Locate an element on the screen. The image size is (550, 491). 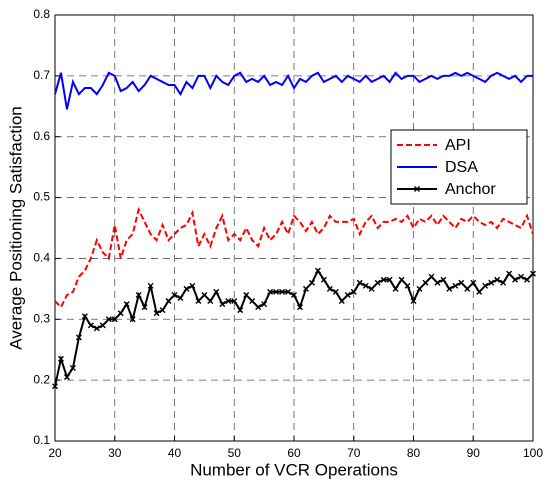
x-tick-label: 80 is located at coordinates (414, 453).